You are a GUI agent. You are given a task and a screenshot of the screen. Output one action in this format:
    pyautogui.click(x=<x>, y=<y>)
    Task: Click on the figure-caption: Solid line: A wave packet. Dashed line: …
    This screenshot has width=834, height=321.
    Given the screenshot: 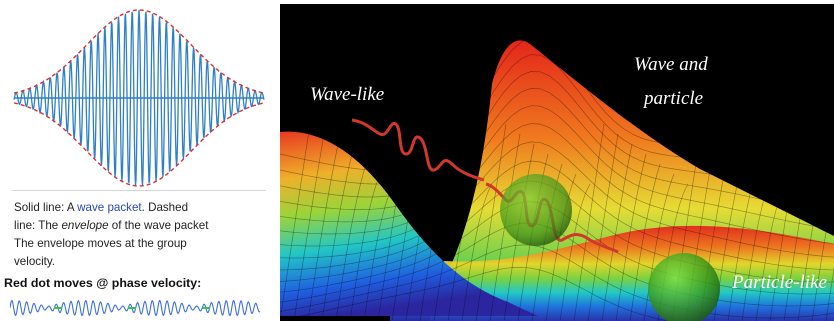 What is the action you would take?
    pyautogui.click(x=140, y=235)
    